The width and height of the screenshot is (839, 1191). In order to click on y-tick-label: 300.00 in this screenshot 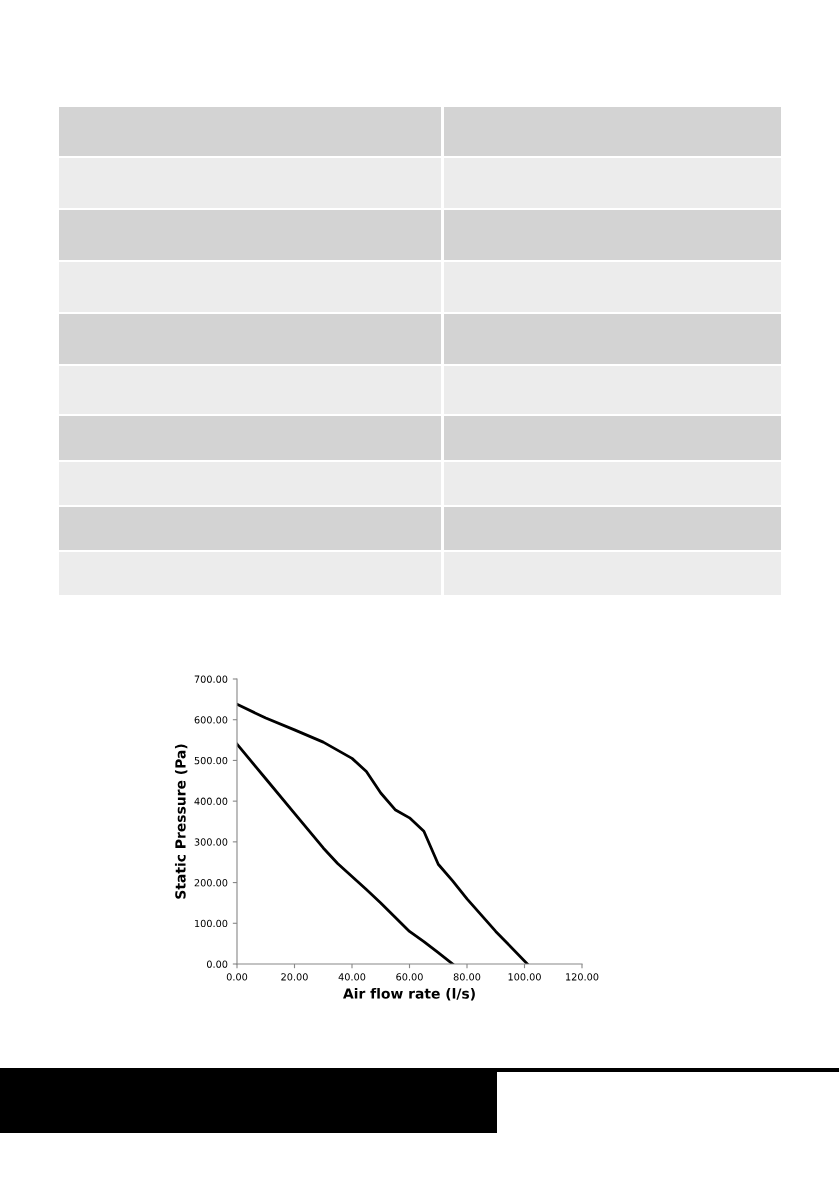, I will do `click(211, 842)`.